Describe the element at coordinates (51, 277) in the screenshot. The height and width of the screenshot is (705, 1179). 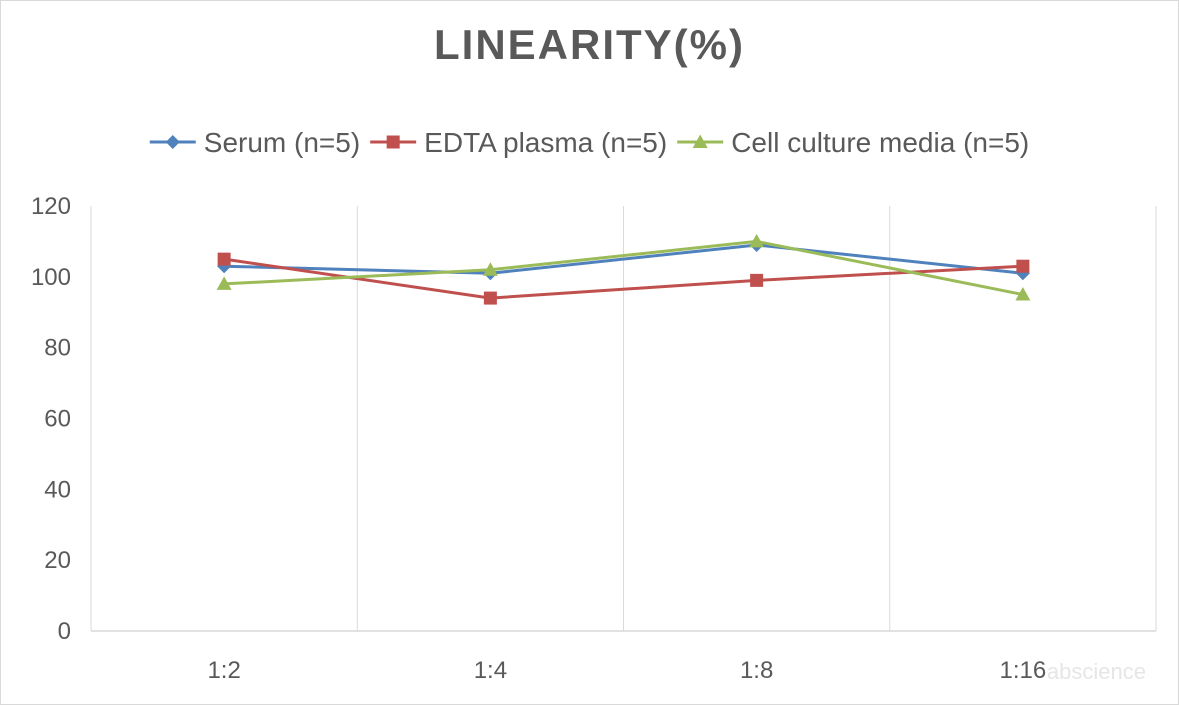
I see `y-tick-label: 100` at that location.